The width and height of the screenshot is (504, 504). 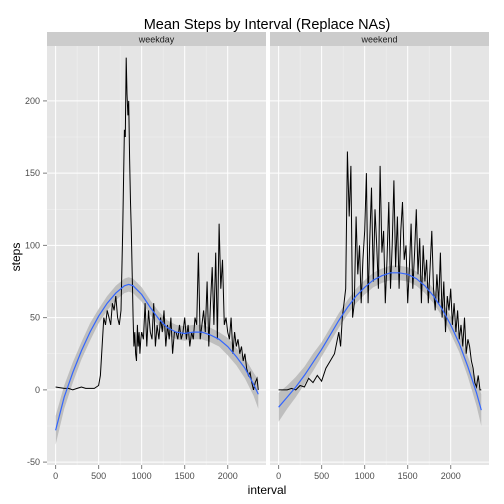 What do you see at coordinates (32, 173) in the screenshot?
I see `y-tick-label: 150` at bounding box center [32, 173].